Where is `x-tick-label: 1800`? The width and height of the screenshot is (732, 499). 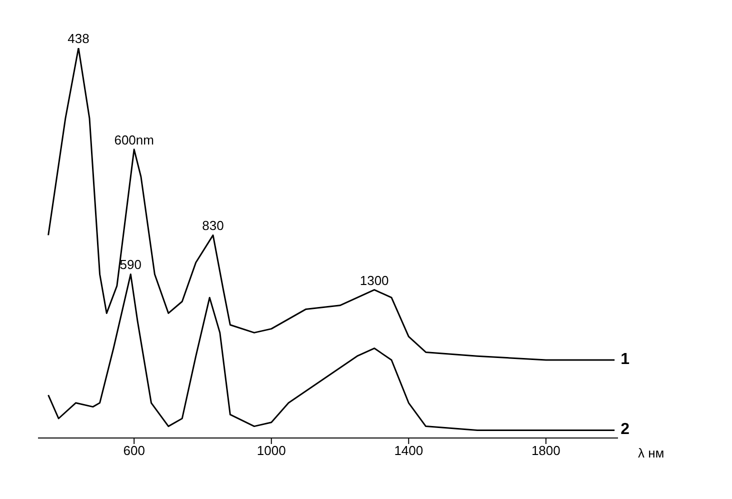 x-tick-label: 1800 is located at coordinates (545, 450).